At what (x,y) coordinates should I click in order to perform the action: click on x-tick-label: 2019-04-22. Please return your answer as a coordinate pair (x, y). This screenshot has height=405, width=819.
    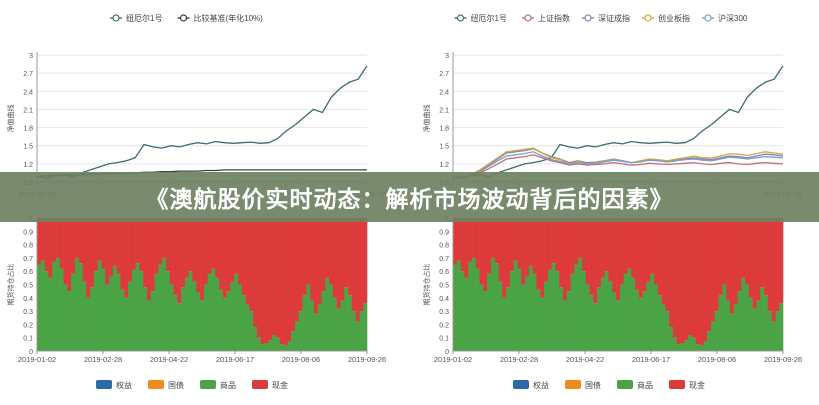
    Looking at the image, I should click on (169, 359).